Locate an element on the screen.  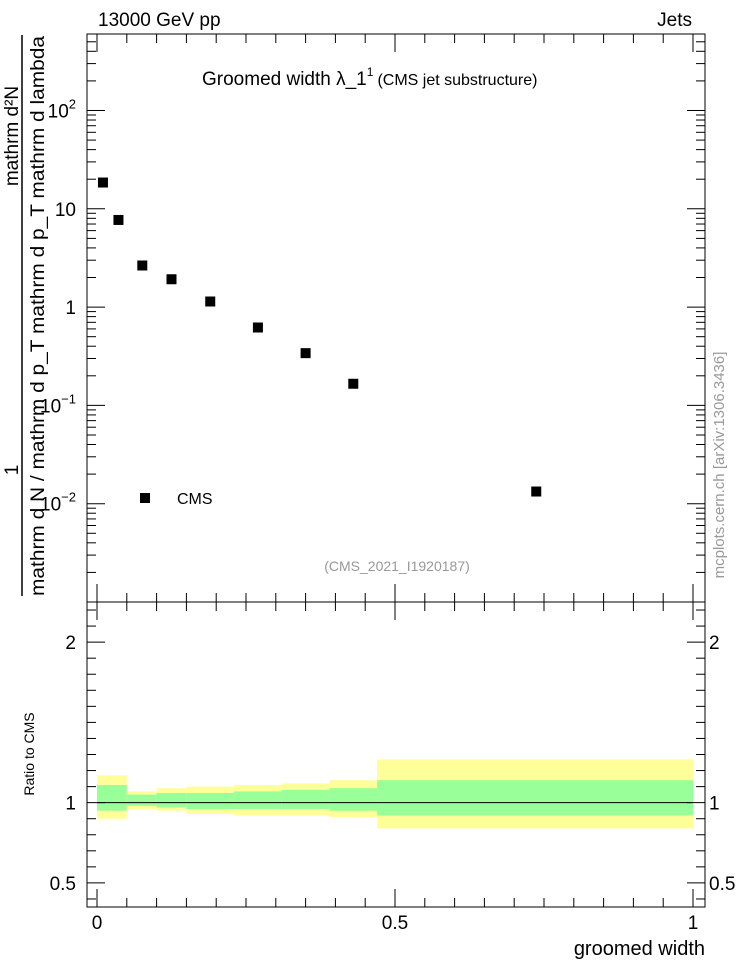
energy-label: 13000 GeV pp is located at coordinates (159, 20).